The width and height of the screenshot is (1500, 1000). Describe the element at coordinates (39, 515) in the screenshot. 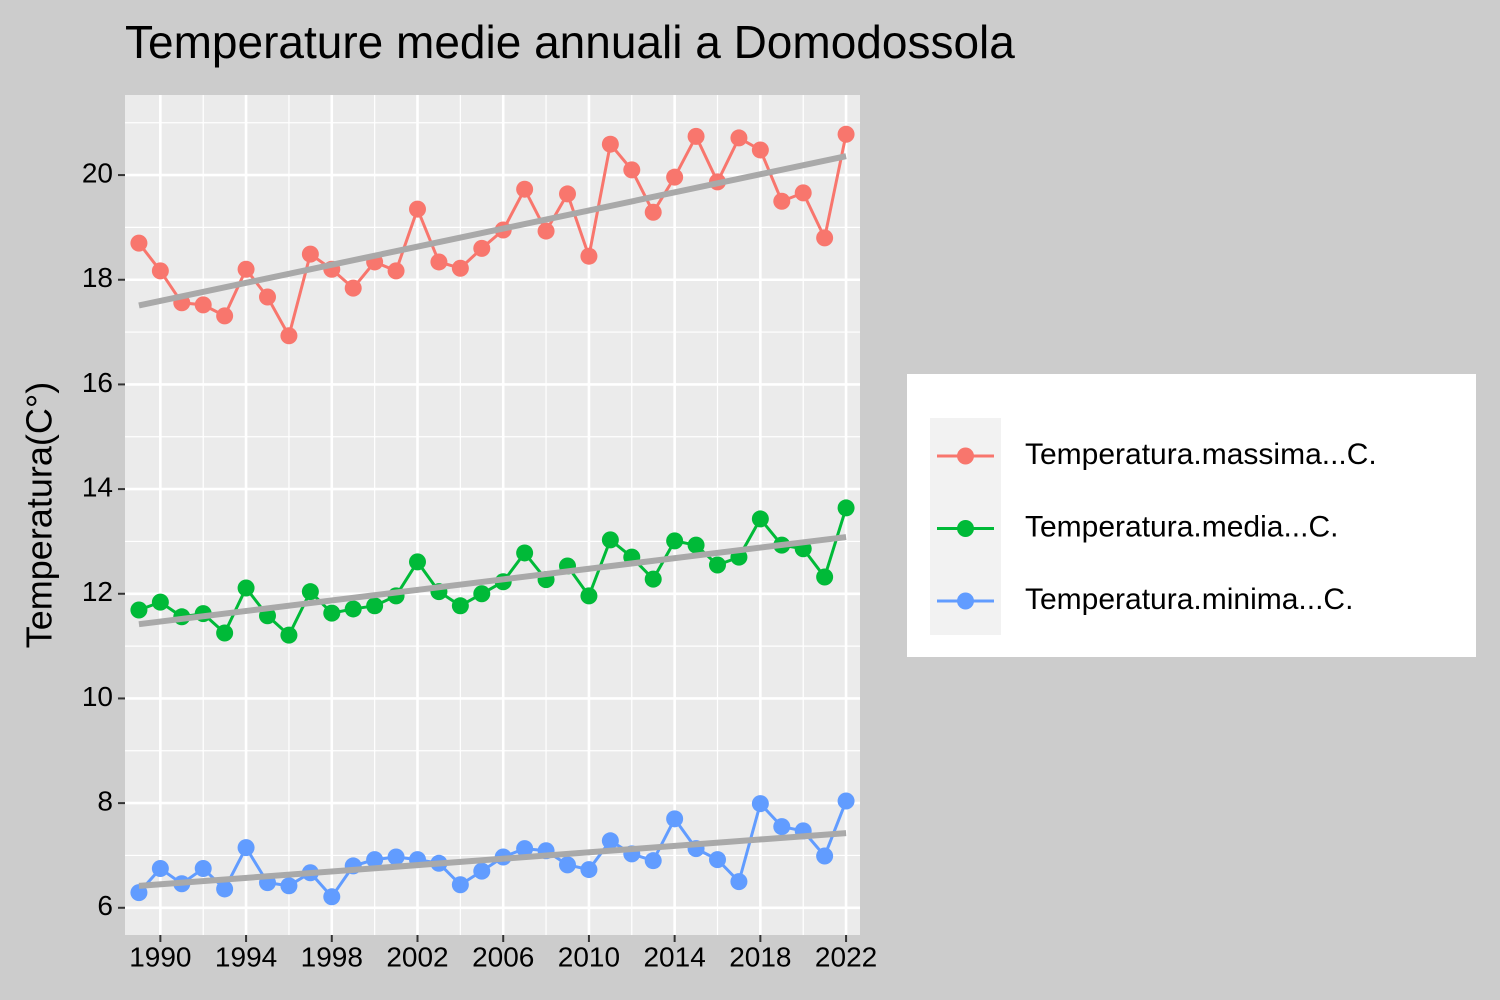

I see `y-axis-title: Temperatura(C°)` at that location.